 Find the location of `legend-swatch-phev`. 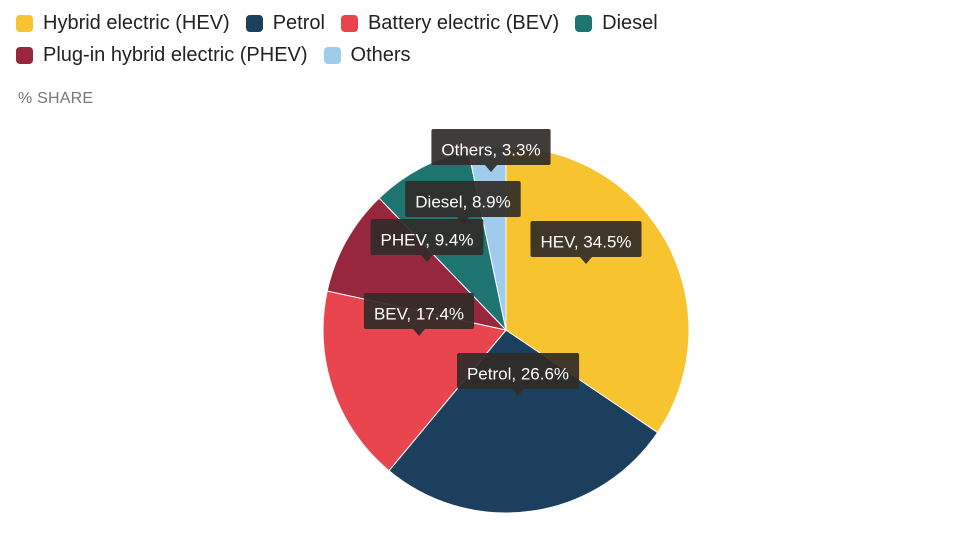

legend-swatch-phev is located at coordinates (24, 55).